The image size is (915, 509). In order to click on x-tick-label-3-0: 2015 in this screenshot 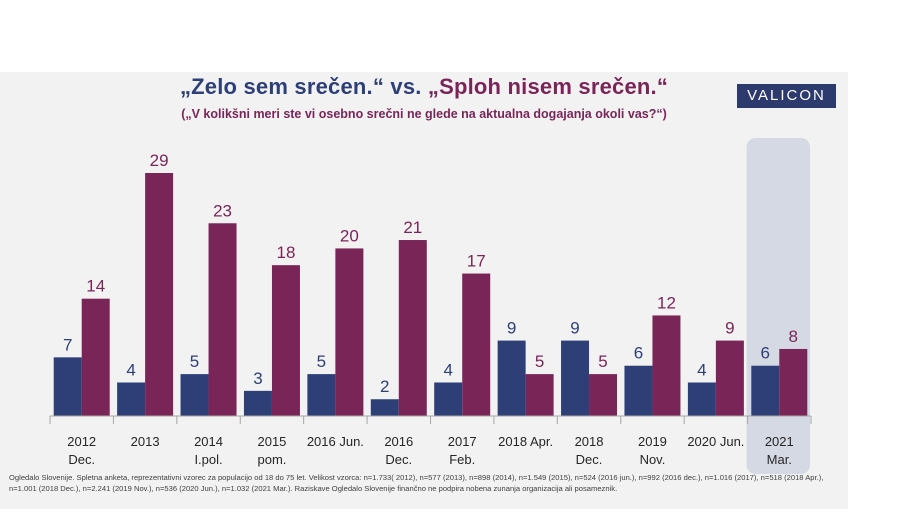, I will do `click(271, 441)`.